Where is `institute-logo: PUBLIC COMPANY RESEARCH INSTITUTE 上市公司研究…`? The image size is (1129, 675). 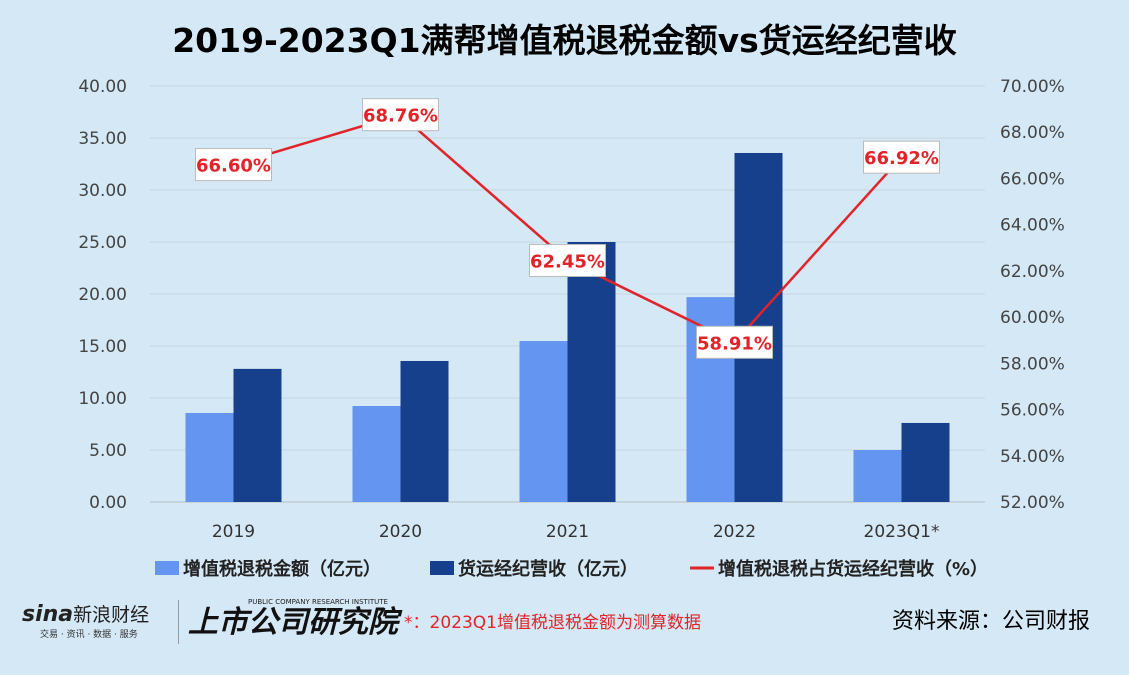
institute-logo: PUBLIC COMPANY RESEARCH INSTITUTE 上市公司研究… is located at coordinates (293, 619).